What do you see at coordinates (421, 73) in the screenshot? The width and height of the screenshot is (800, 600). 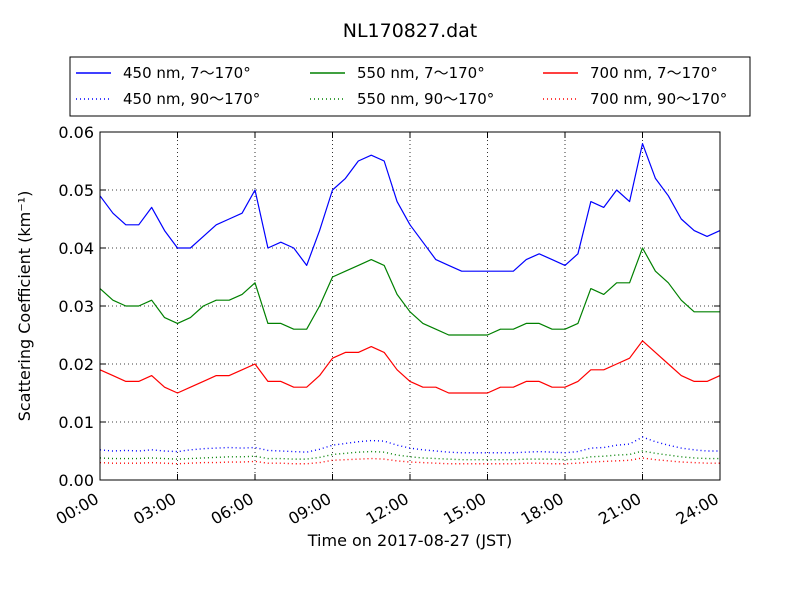 I see `legend-label: 550 nm, 7～170°` at bounding box center [421, 73].